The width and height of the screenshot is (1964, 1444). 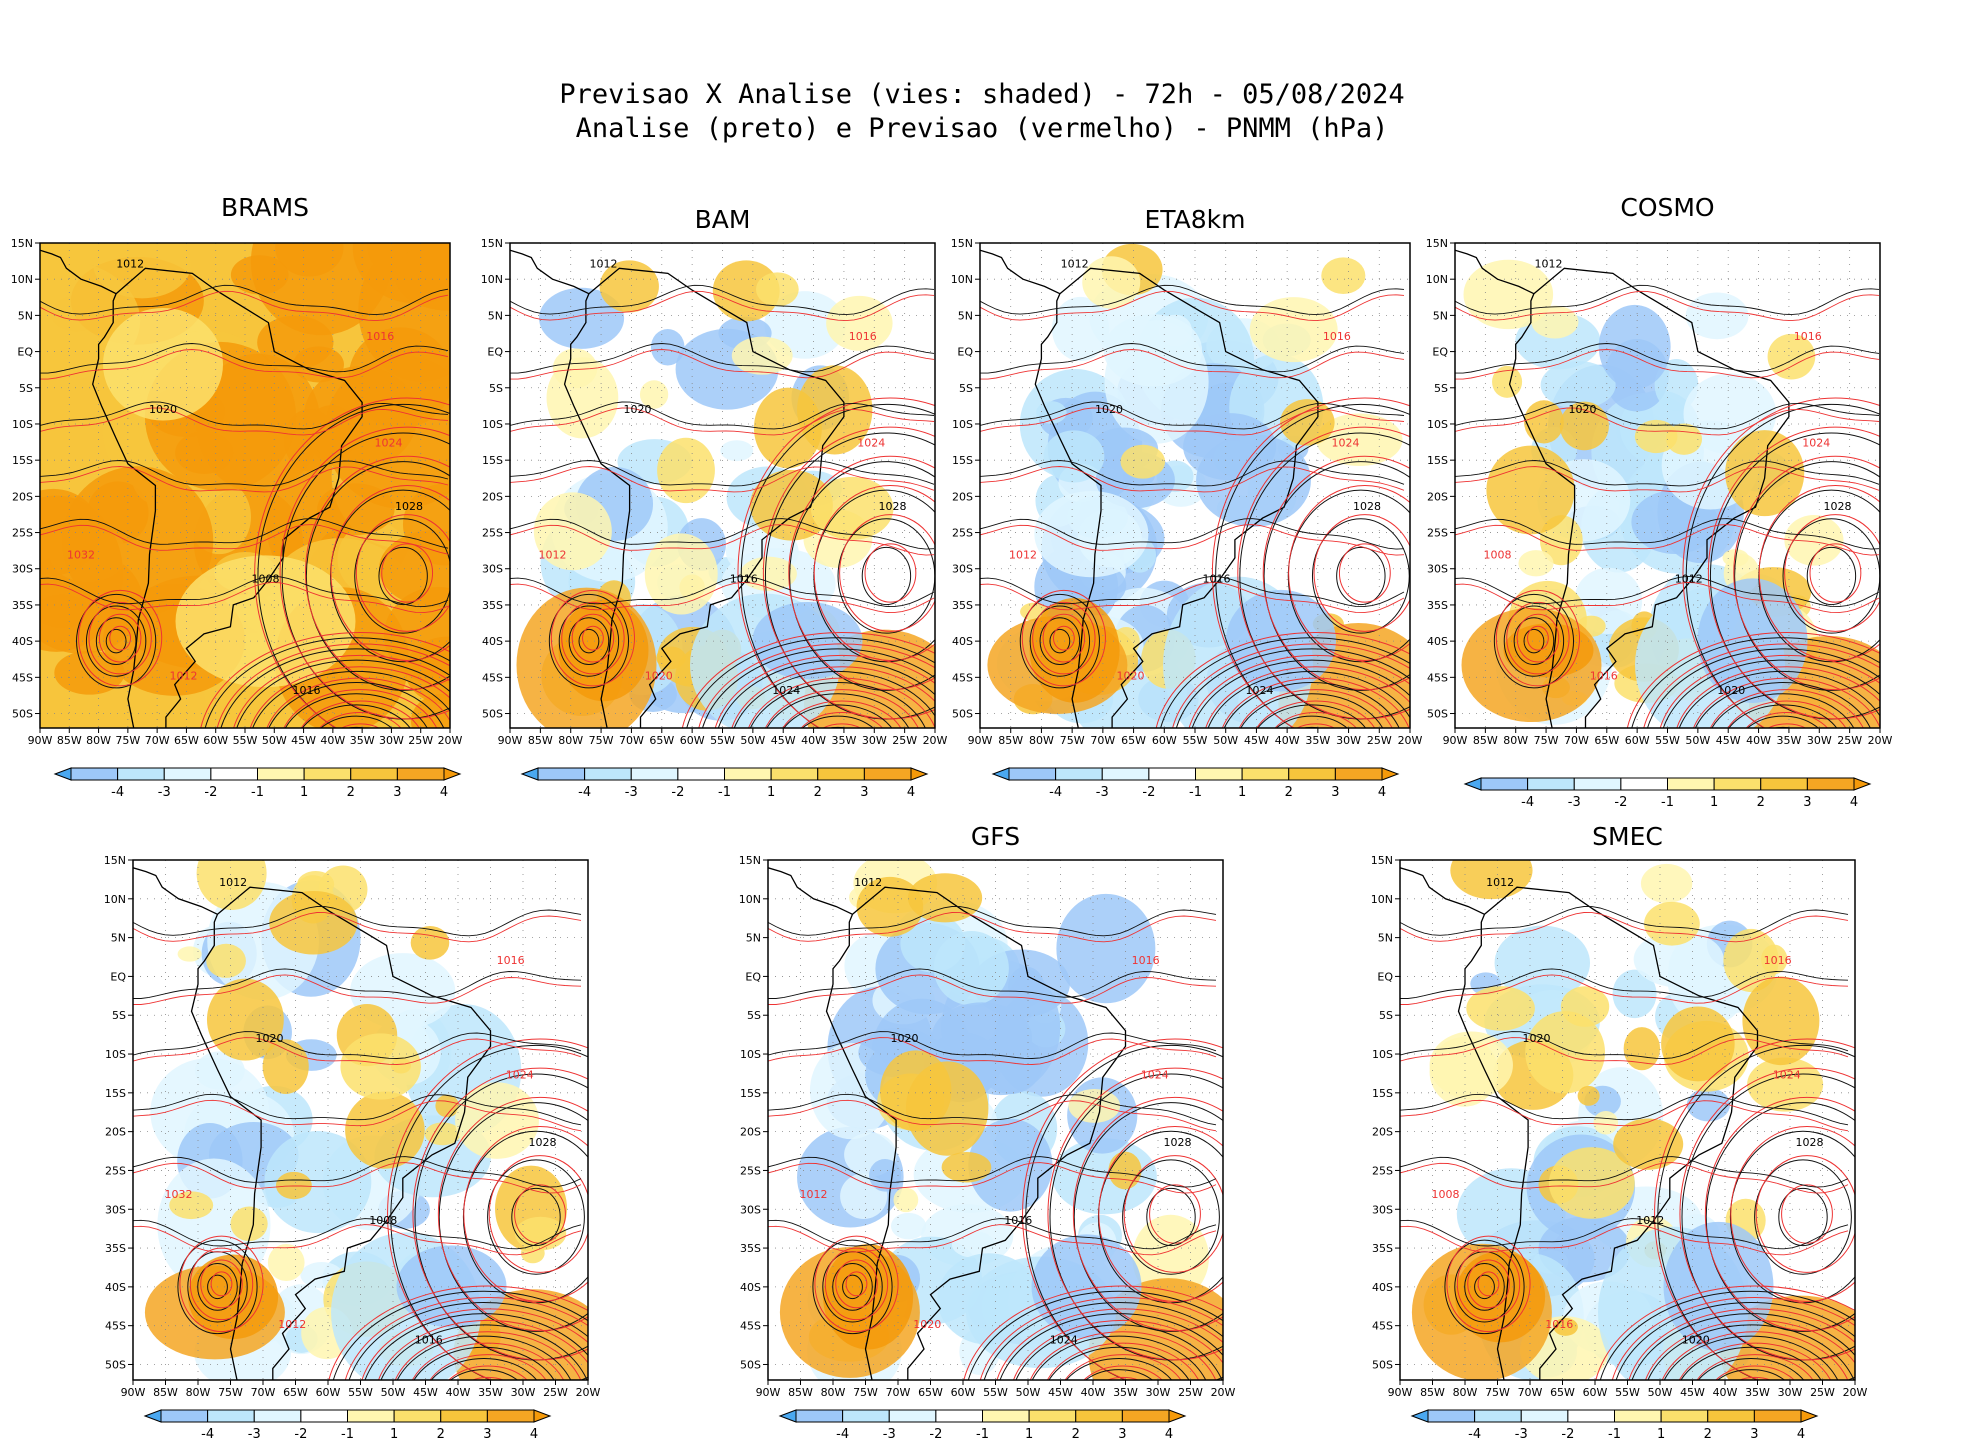 What do you see at coordinates (1169, 1434) in the screenshot?
I see `colorbar-tick-label: 4` at bounding box center [1169, 1434].